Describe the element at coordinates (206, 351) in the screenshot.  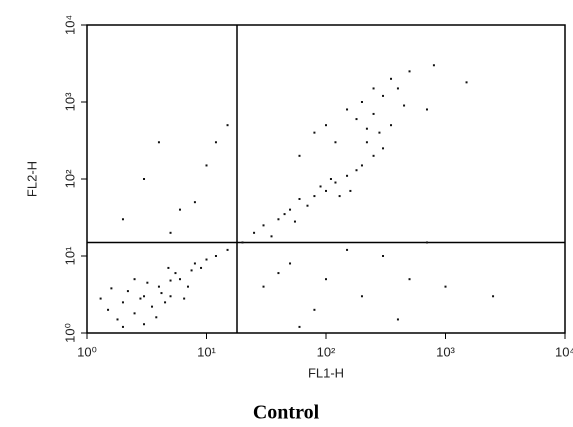
I see `x-tick-label: 10¹` at that location.